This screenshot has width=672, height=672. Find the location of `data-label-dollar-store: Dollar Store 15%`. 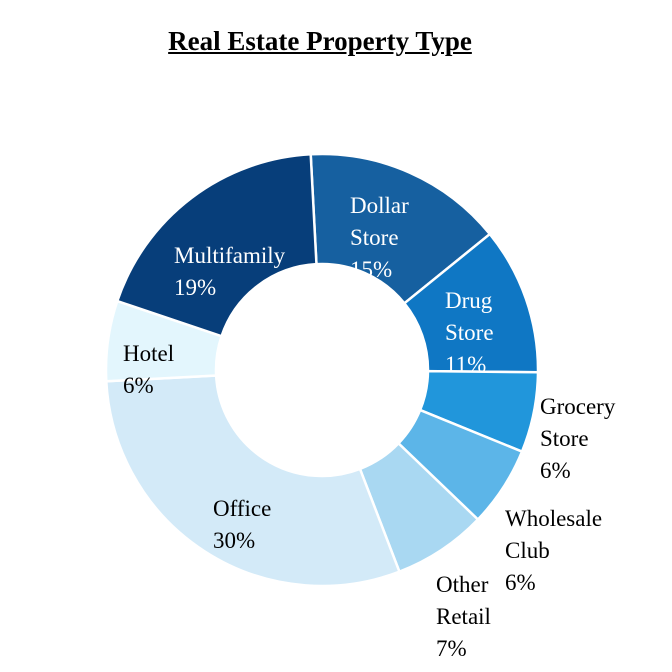

data-label-dollar-store: Dollar Store 15% is located at coordinates (379, 237).